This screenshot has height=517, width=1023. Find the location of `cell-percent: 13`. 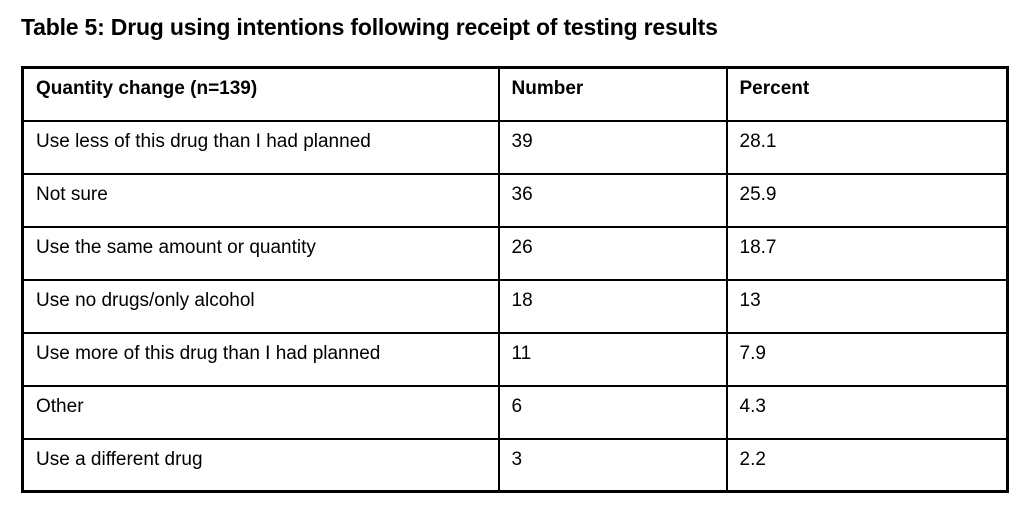

cell-percent: 13 is located at coordinates (867, 306).